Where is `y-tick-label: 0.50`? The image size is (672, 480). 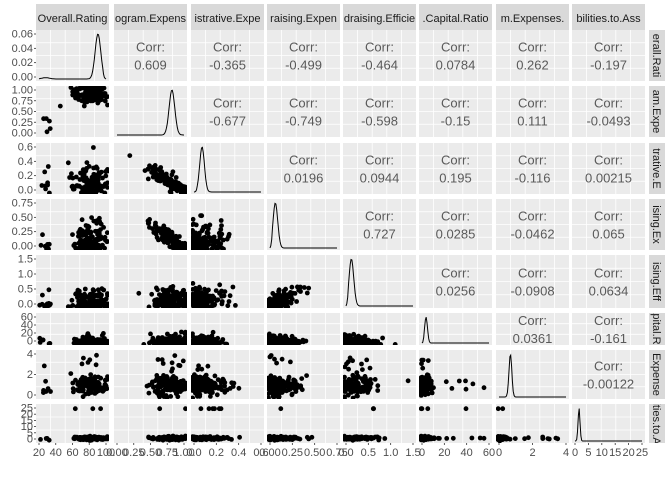 y-tick-label: 0.50 is located at coordinates (22, 218).